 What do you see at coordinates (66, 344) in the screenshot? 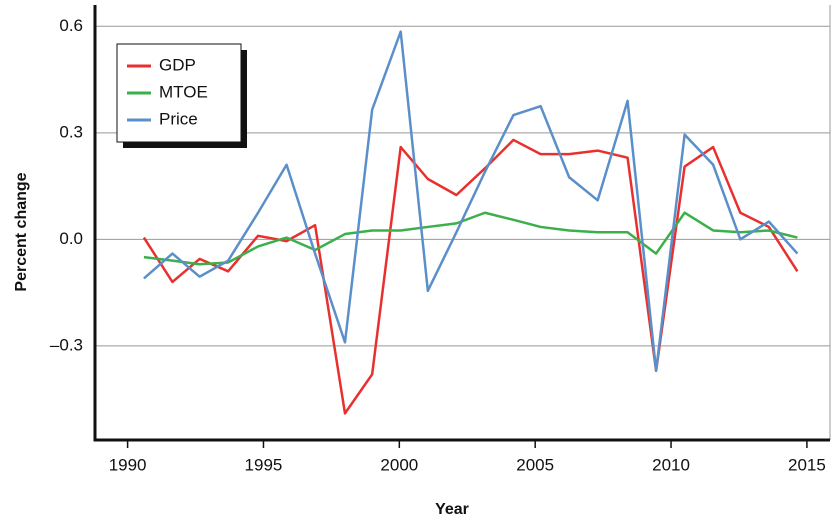
I see `y-tick-label: –0.3` at bounding box center [66, 344].